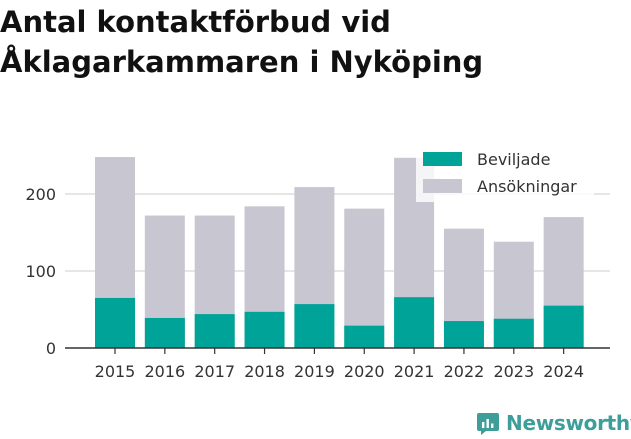 The image size is (631, 439). I want to click on y-tick-label: 100, so click(40, 271).